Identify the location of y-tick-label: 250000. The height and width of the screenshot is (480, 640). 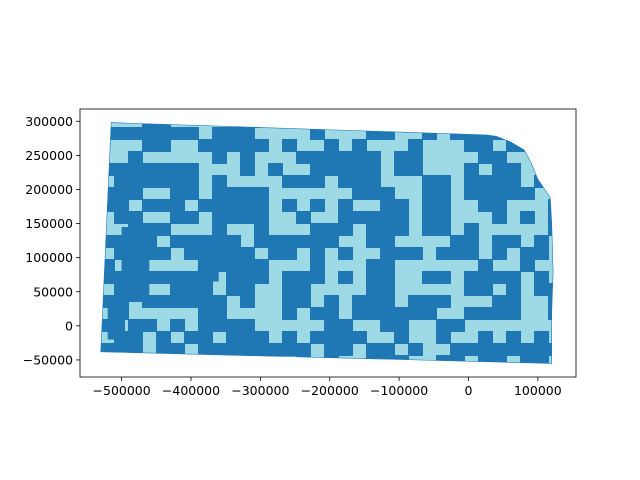
(49, 155).